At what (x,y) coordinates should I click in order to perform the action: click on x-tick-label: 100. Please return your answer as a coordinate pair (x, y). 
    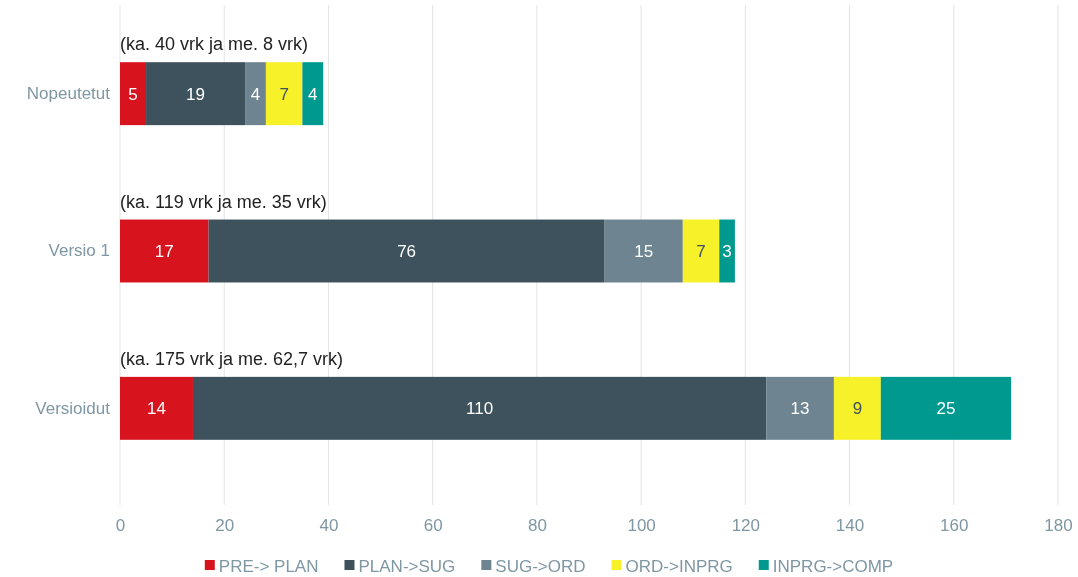
    Looking at the image, I should click on (641, 526).